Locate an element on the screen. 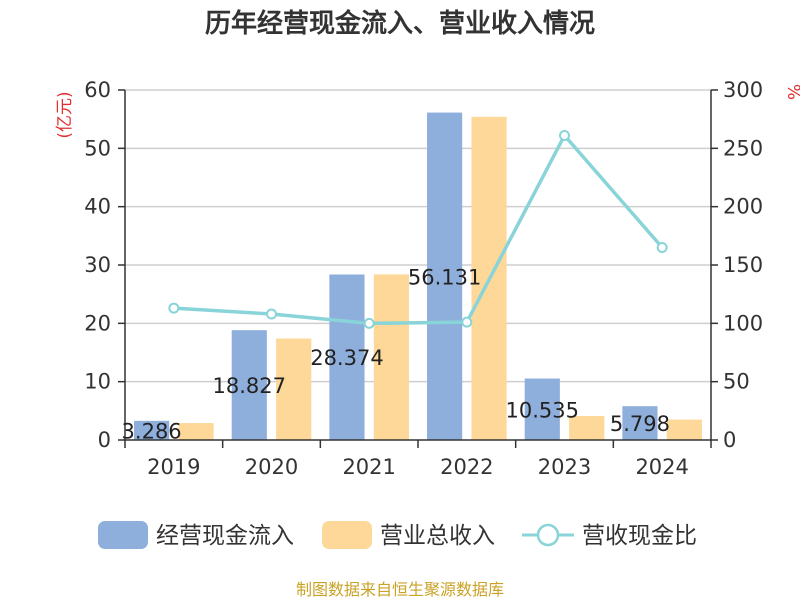 The height and width of the screenshot is (600, 800). right-axis-tick-label: 150 is located at coordinates (743, 265).